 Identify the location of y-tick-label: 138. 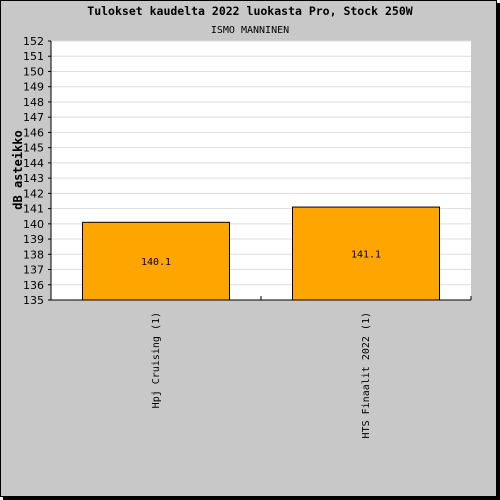
(33, 254).